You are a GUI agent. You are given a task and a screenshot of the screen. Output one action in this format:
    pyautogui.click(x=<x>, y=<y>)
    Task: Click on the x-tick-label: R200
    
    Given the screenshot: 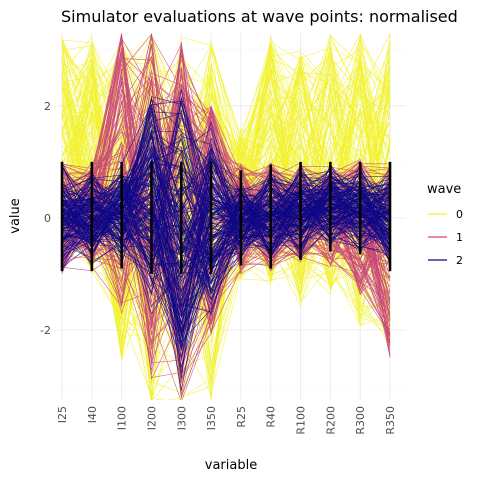 What is the action you would take?
    pyautogui.click(x=330, y=420)
    